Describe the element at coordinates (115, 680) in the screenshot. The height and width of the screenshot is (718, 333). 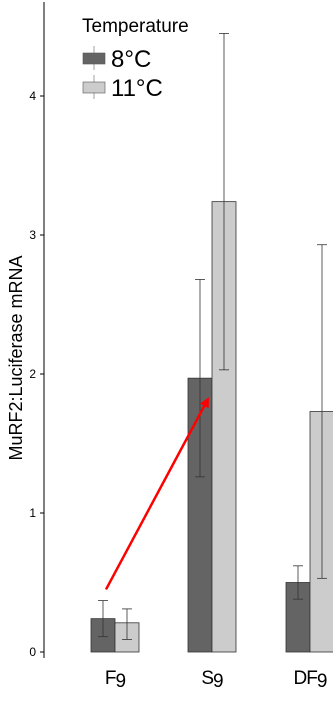
I see `x-tick-label-F9: F9` at that location.